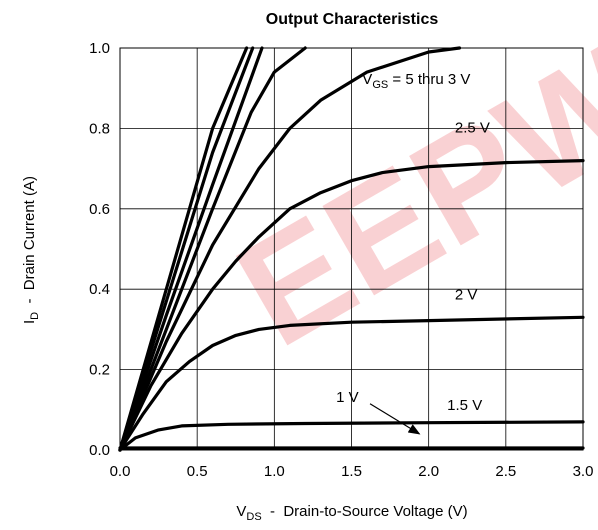 This screenshot has height=530, width=598. I want to click on x-tick-labels: 0.0 0.5 1.0 1.5 2.0 2.5 3.0, so click(352, 471).